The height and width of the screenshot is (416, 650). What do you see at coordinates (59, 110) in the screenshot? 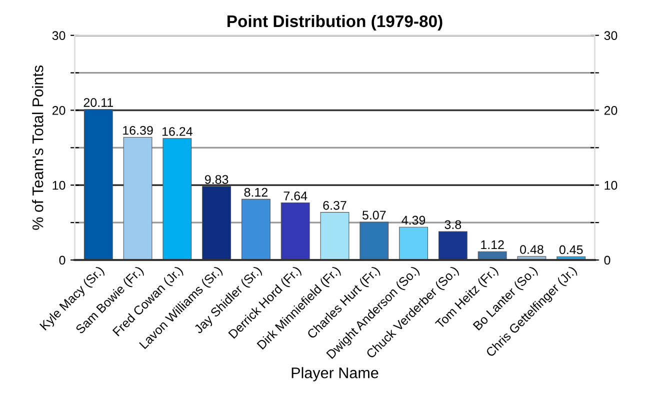
I see `y-tick-label: 20` at bounding box center [59, 110].